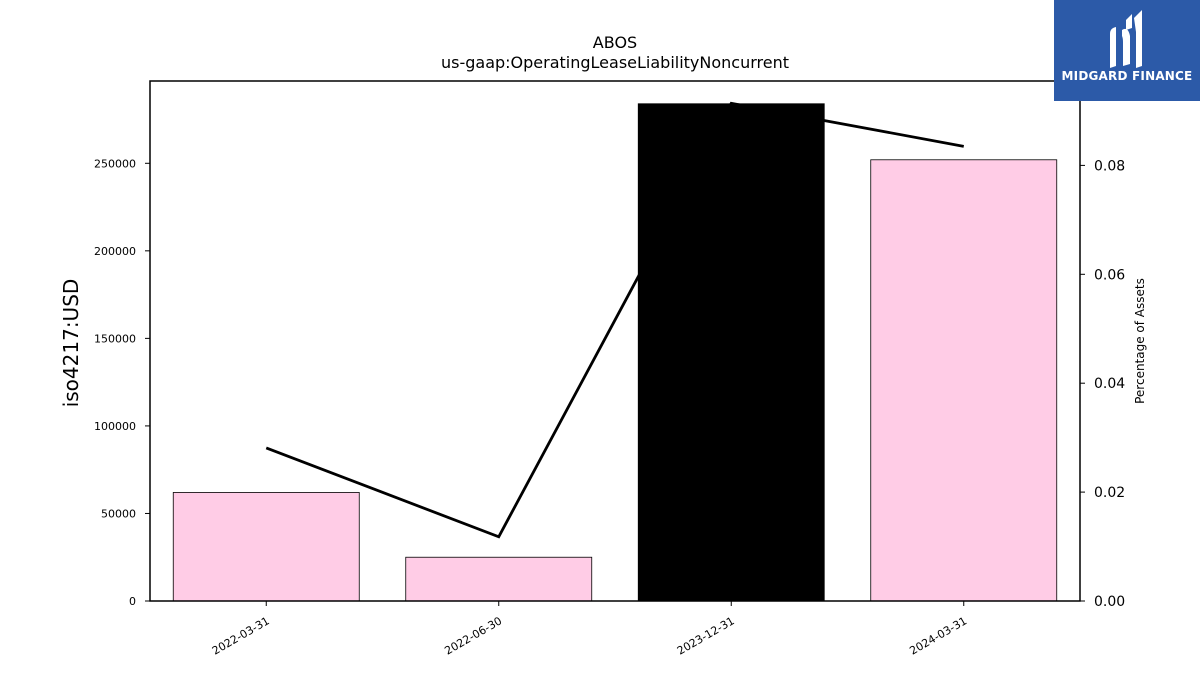 Image resolution: width=1200 pixels, height=675 pixels. I want to click on y-tick-label: 200000, so click(115, 251).